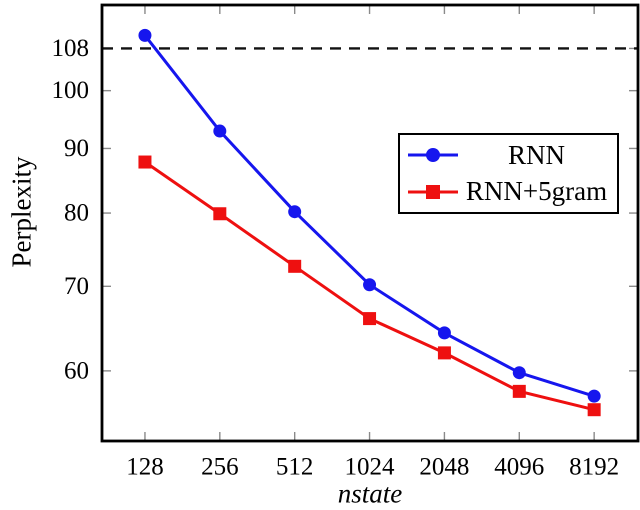 The height and width of the screenshot is (510, 640). Describe the element at coordinates (71, 48) in the screenshot. I see `y-tick-label: 108` at that location.